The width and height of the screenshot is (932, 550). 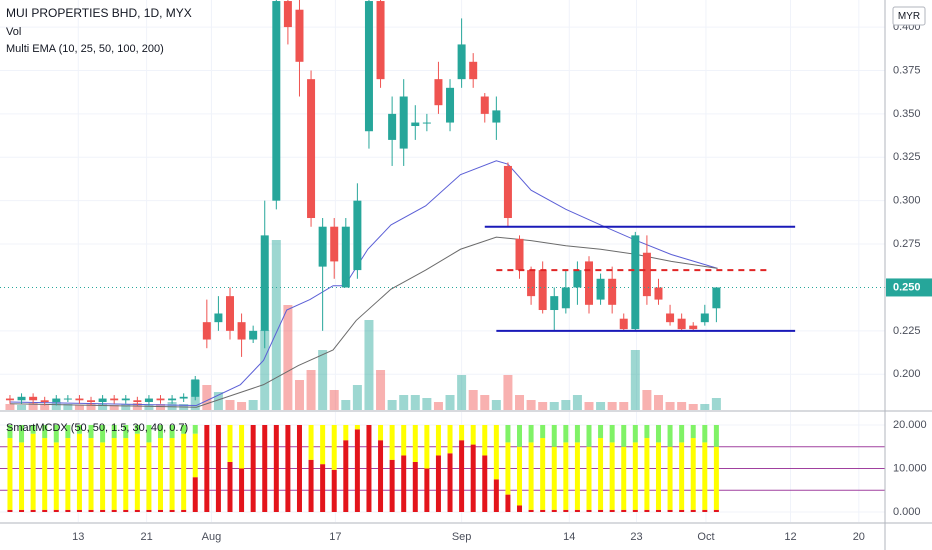 I want to click on x-tick-label: 12, so click(x=790, y=537).